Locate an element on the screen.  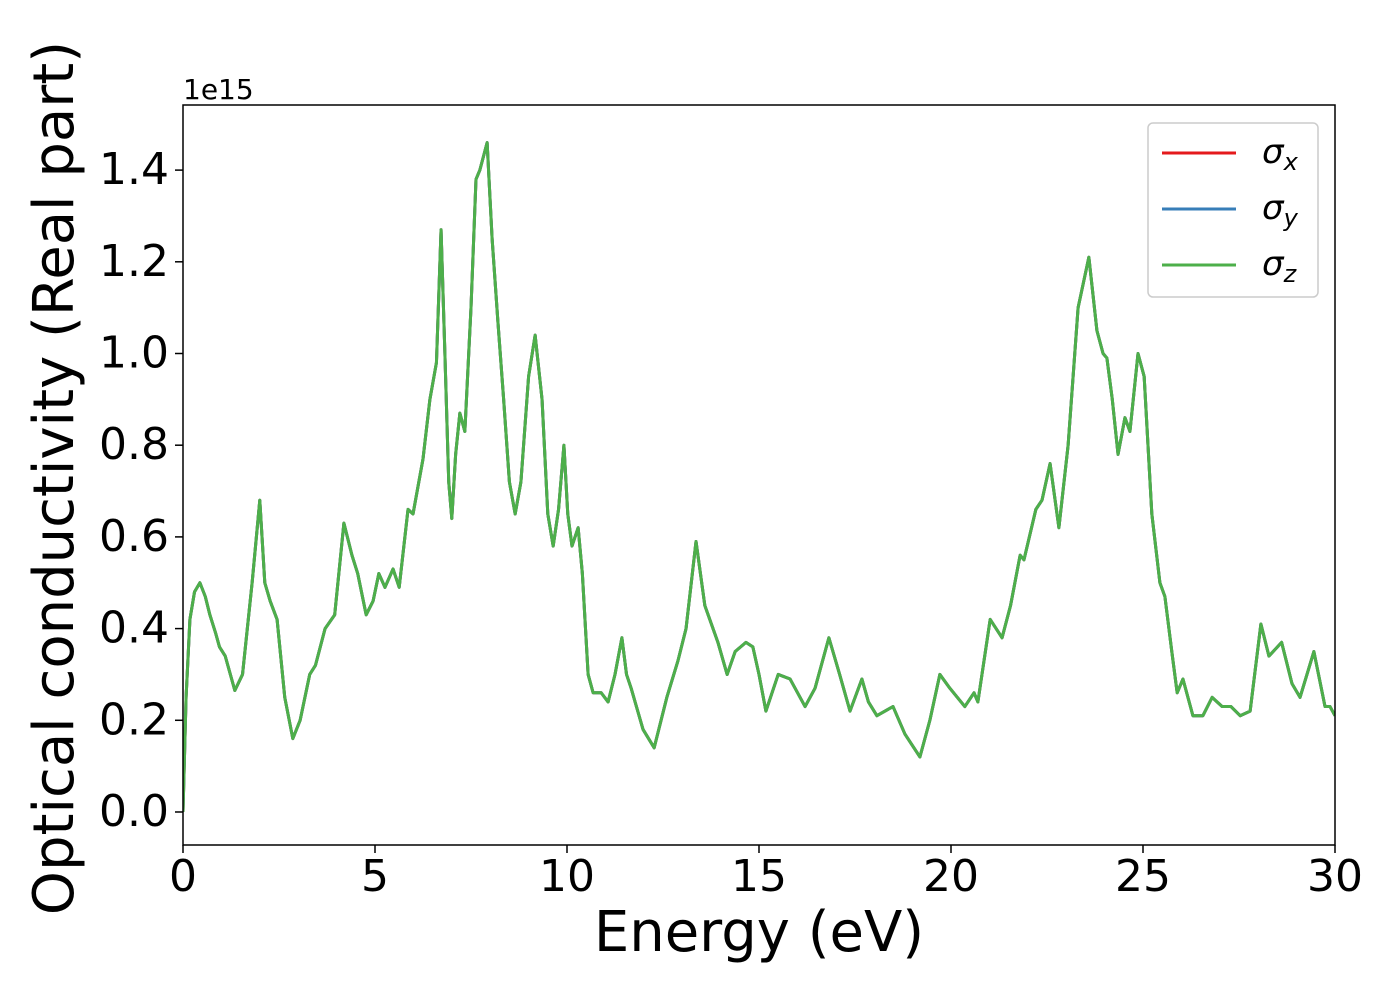
x-tick-label: 0 is located at coordinates (183, 876).